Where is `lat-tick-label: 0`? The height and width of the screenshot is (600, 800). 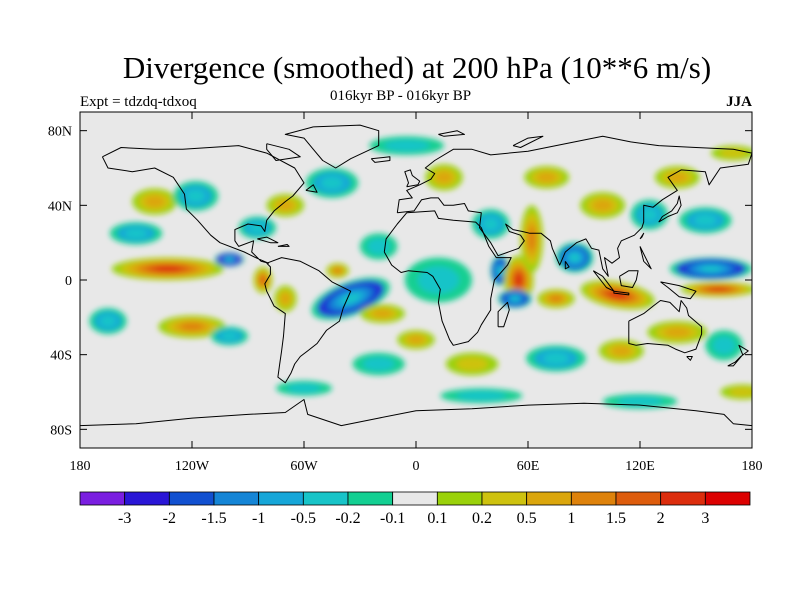
lat-tick-label: 0 is located at coordinates (68, 281).